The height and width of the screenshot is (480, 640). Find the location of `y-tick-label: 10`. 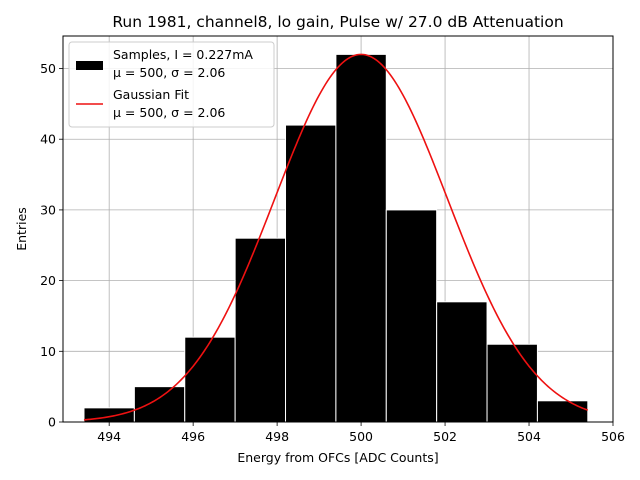

y-tick-label: 10 is located at coordinates (48, 351).